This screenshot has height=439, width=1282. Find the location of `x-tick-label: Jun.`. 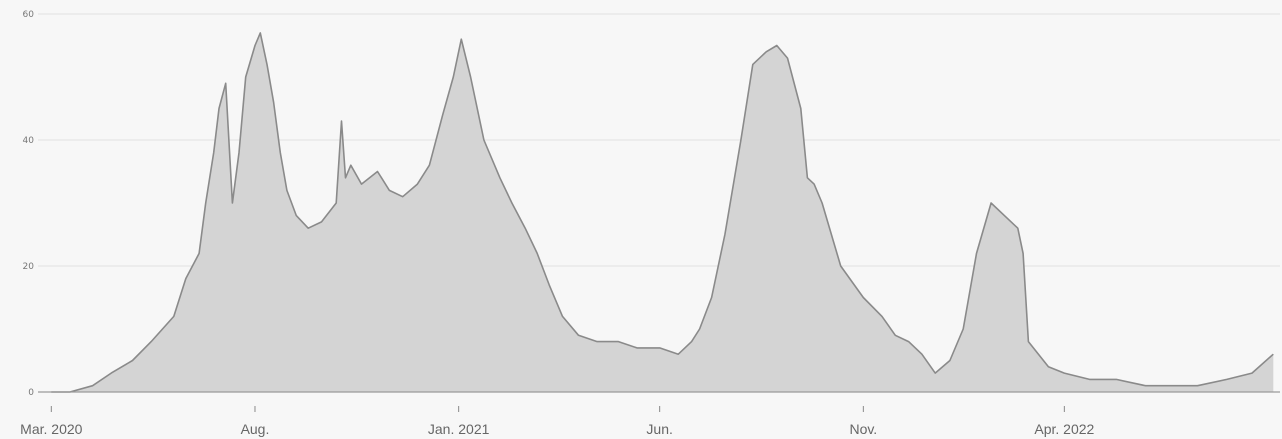

x-tick-label: Jun. is located at coordinates (659, 429).